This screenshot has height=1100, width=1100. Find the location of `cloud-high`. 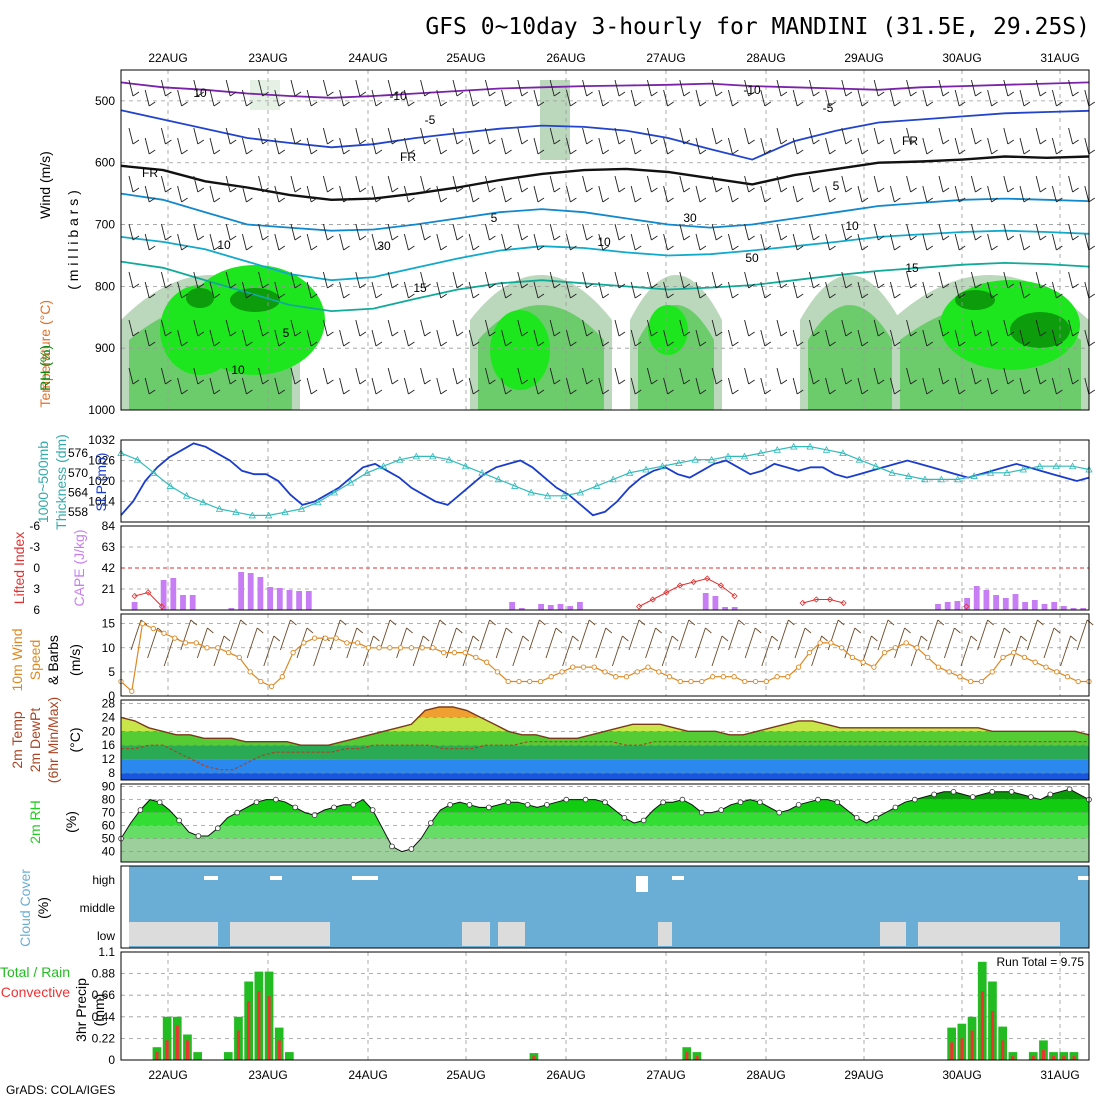

cloud-high is located at coordinates (276, 878).